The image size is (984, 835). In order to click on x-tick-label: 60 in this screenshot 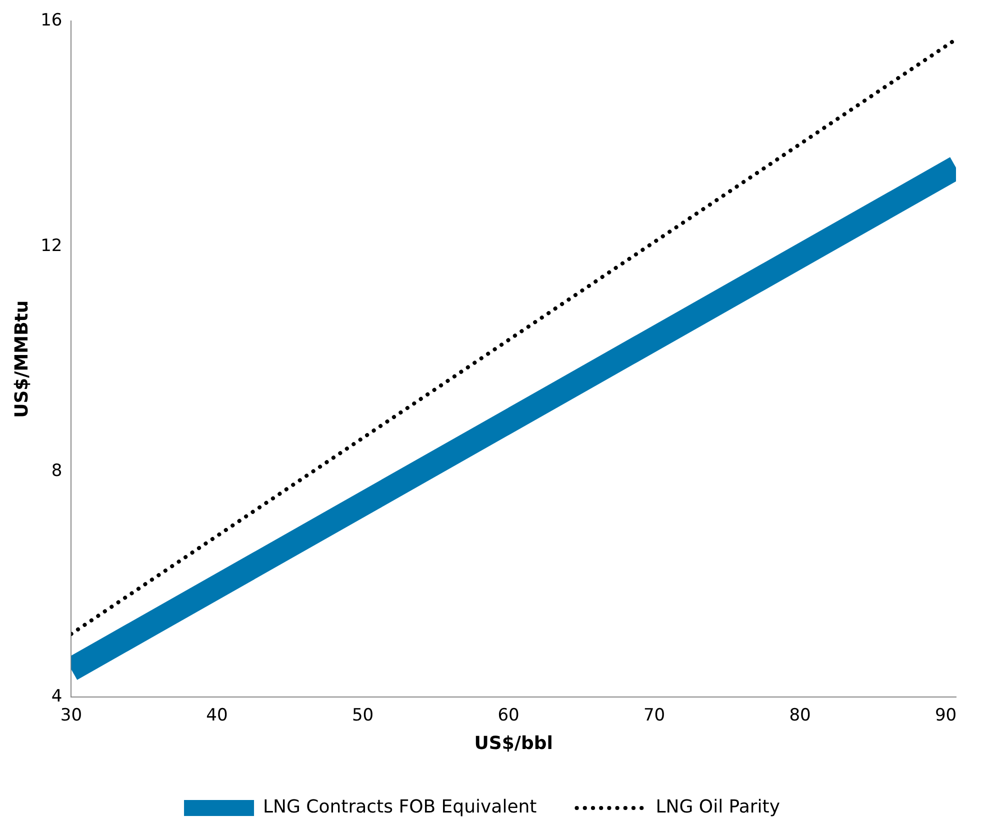, I will do `click(509, 716)`.